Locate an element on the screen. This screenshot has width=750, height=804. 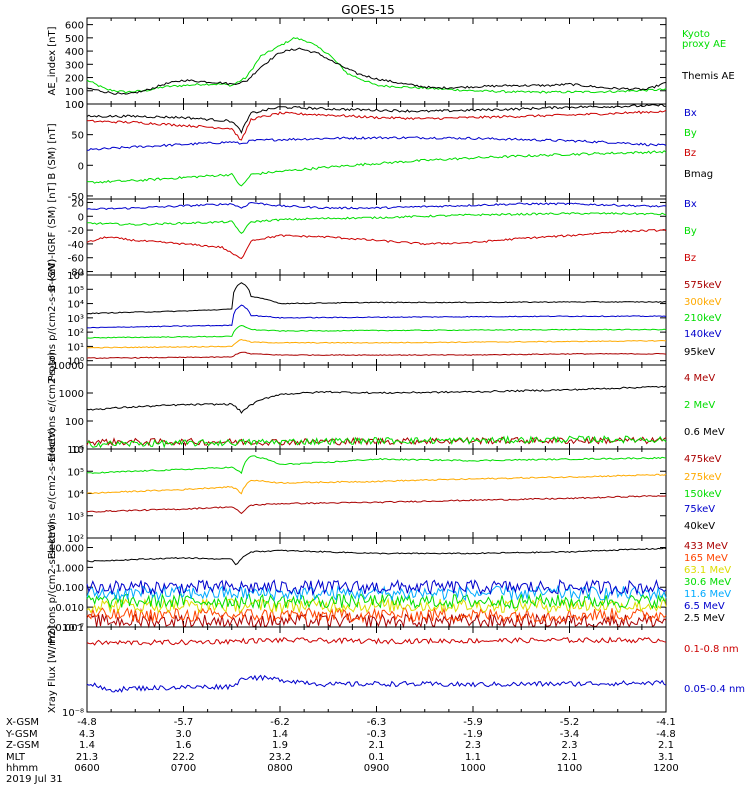
ephemeris-row-label: Y-GSM is located at coordinates (21, 734).